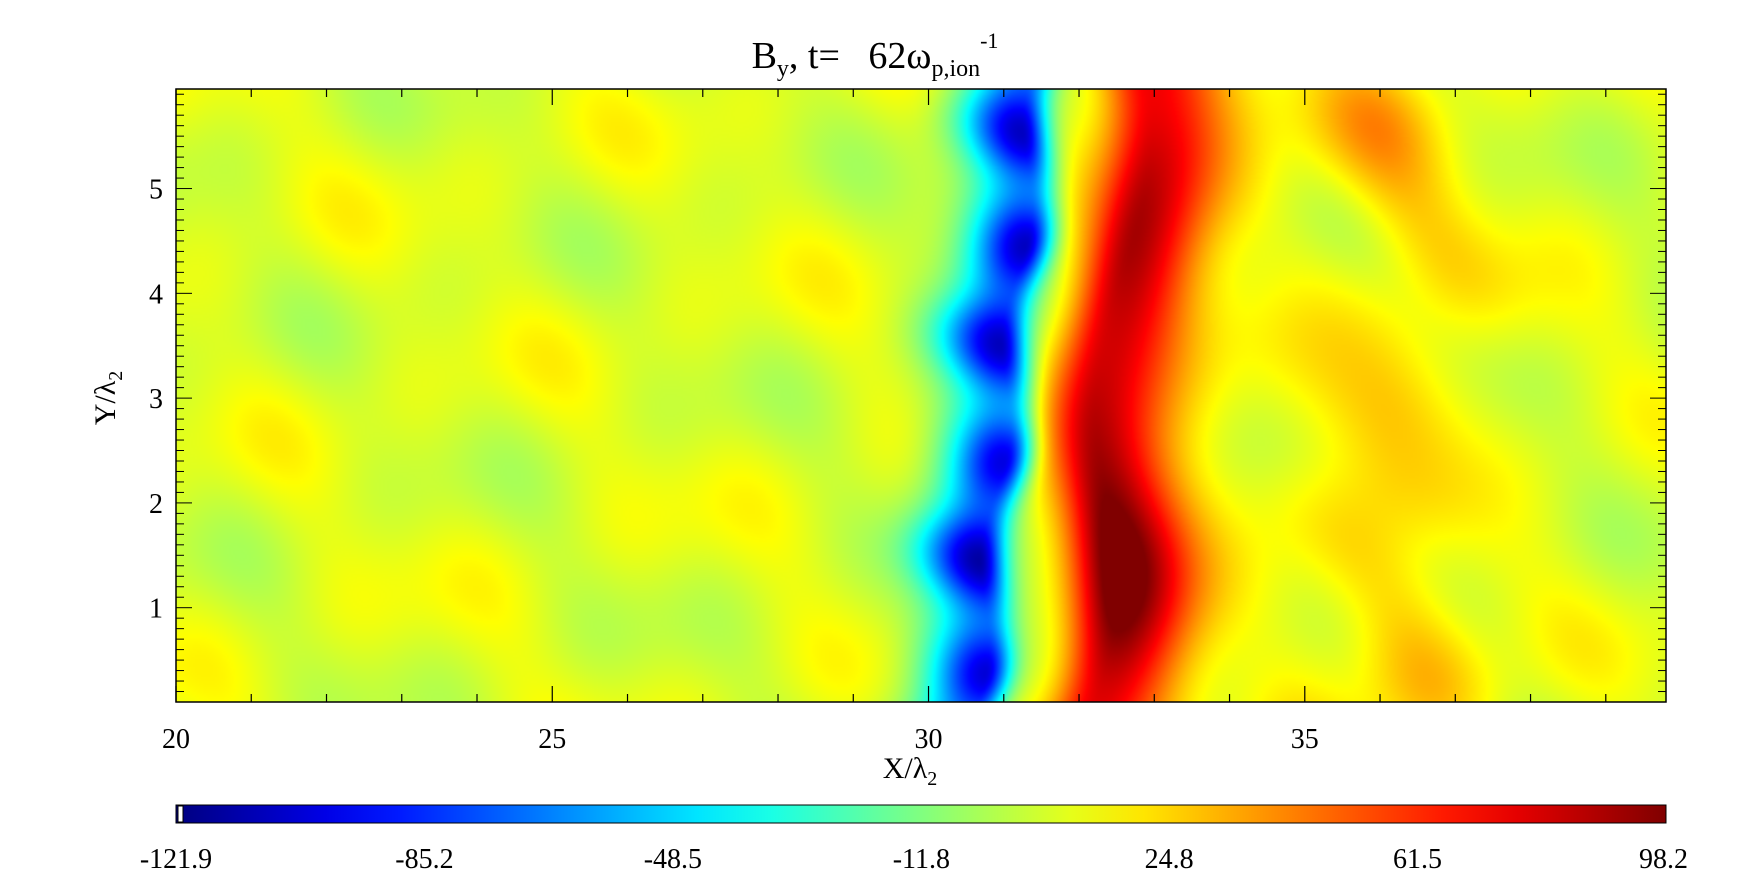  Describe the element at coordinates (156, 504) in the screenshot. I see `y-tick-label: 2` at that location.